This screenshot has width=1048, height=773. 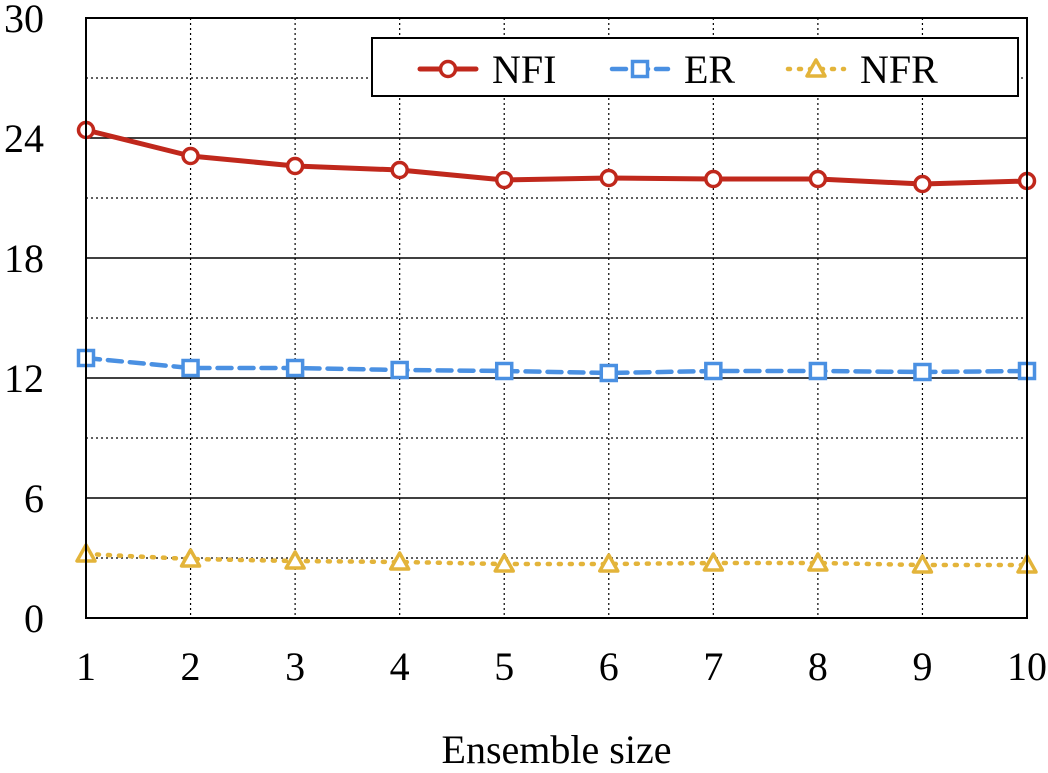 I want to click on y-tick-label: 18, so click(x=24, y=258).